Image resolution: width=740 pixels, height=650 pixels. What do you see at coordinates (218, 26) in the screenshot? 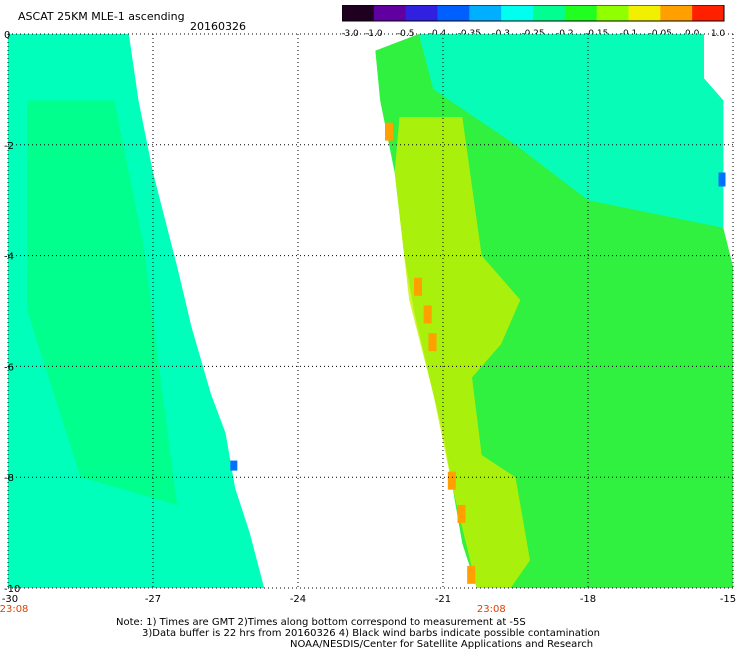
I see `product-date: 20160326` at bounding box center [218, 26].